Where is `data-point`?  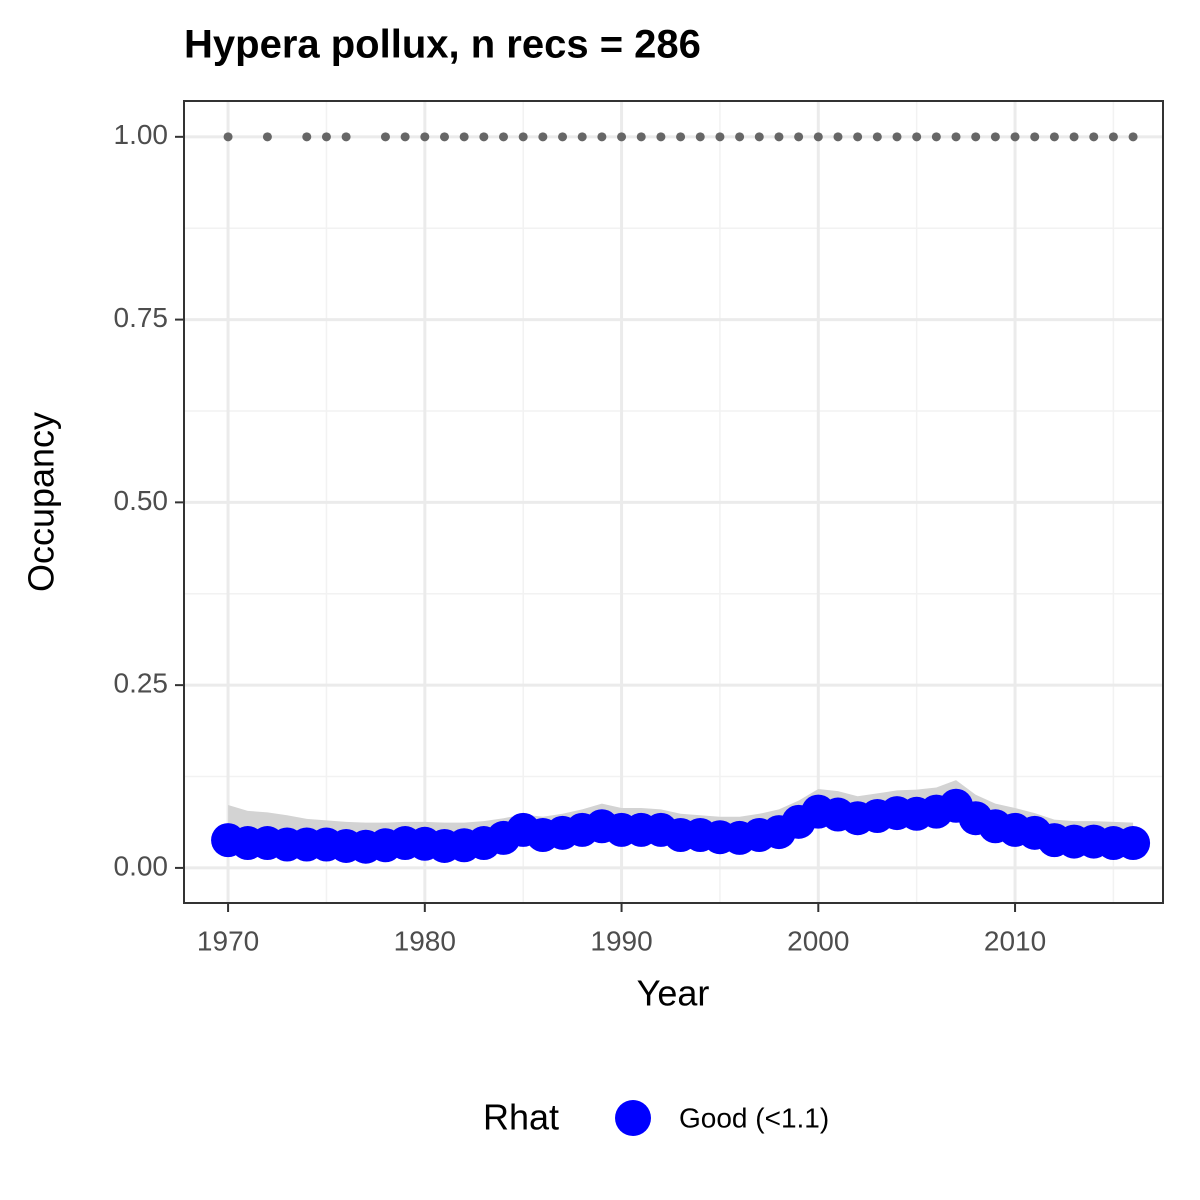
data-point is located at coordinates (1133, 843).